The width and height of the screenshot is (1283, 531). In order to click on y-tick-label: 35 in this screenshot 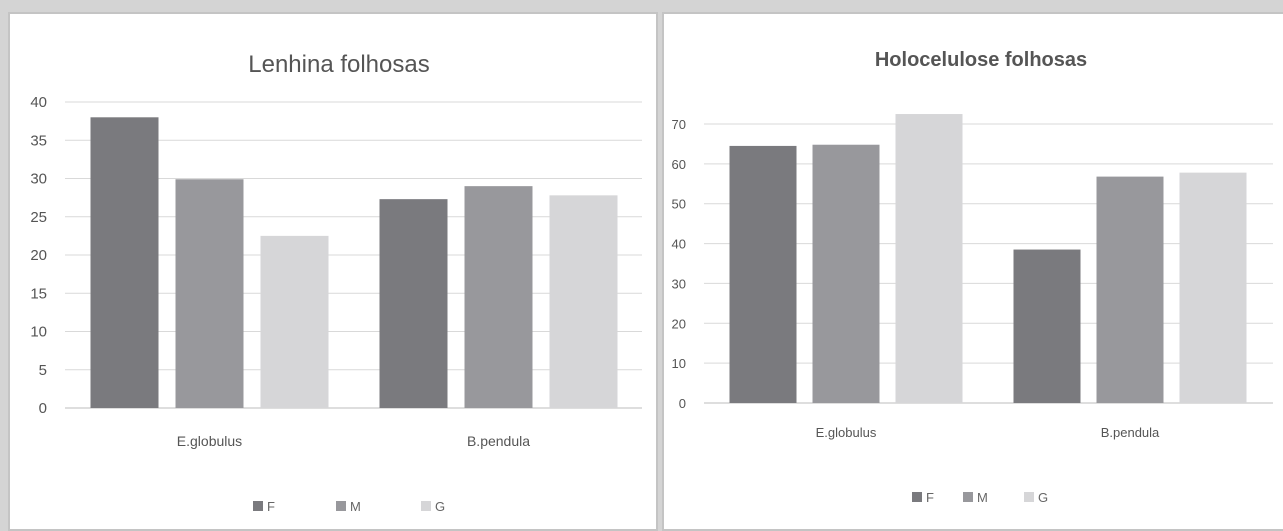, I will do `click(38, 140)`.